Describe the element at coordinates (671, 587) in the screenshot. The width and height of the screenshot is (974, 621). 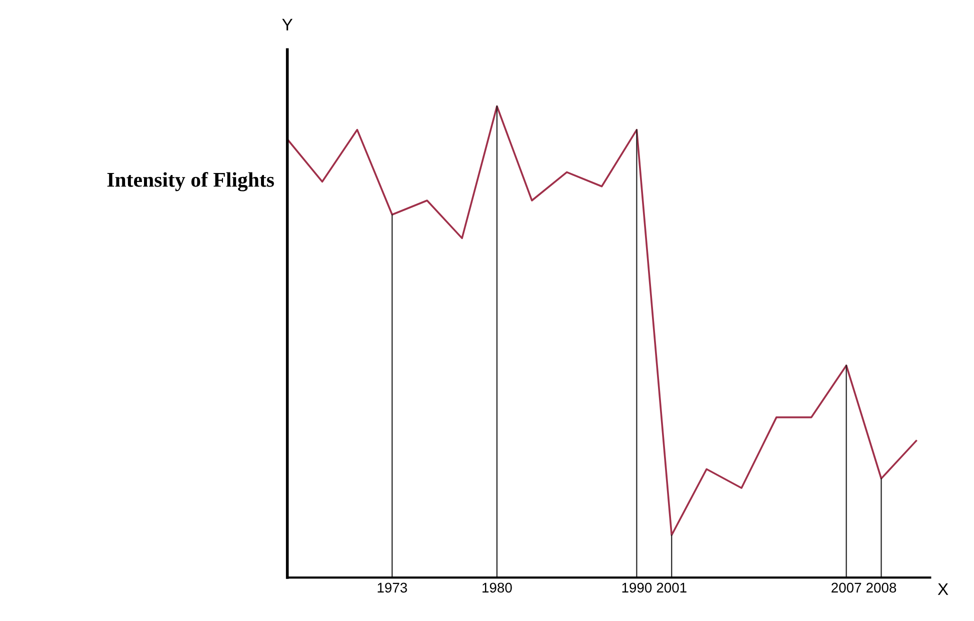
I see `x-tick-label: 2001` at that location.